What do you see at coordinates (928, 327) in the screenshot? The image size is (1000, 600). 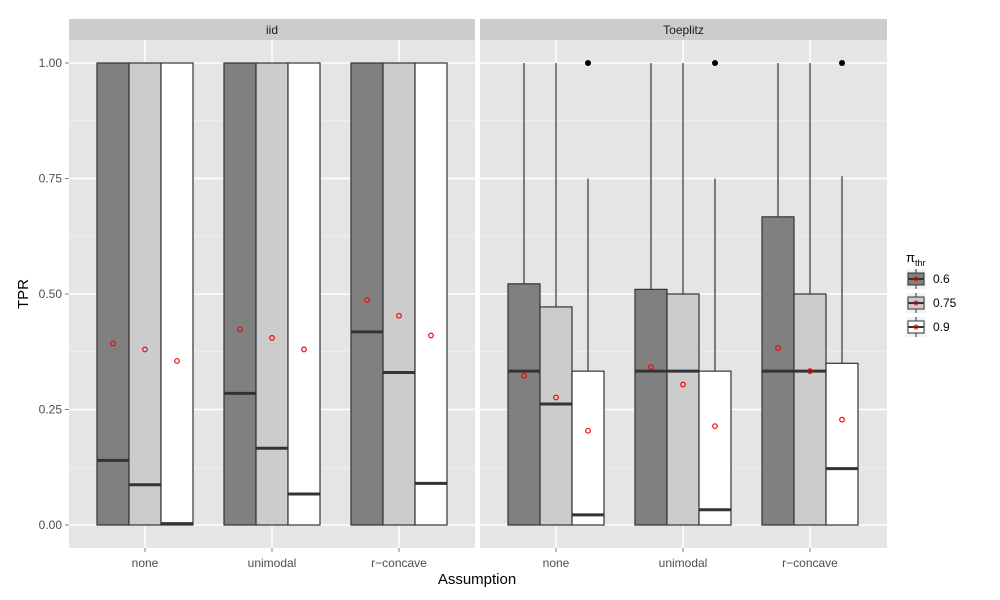 I see `legend-item: 0.9` at bounding box center [928, 327].